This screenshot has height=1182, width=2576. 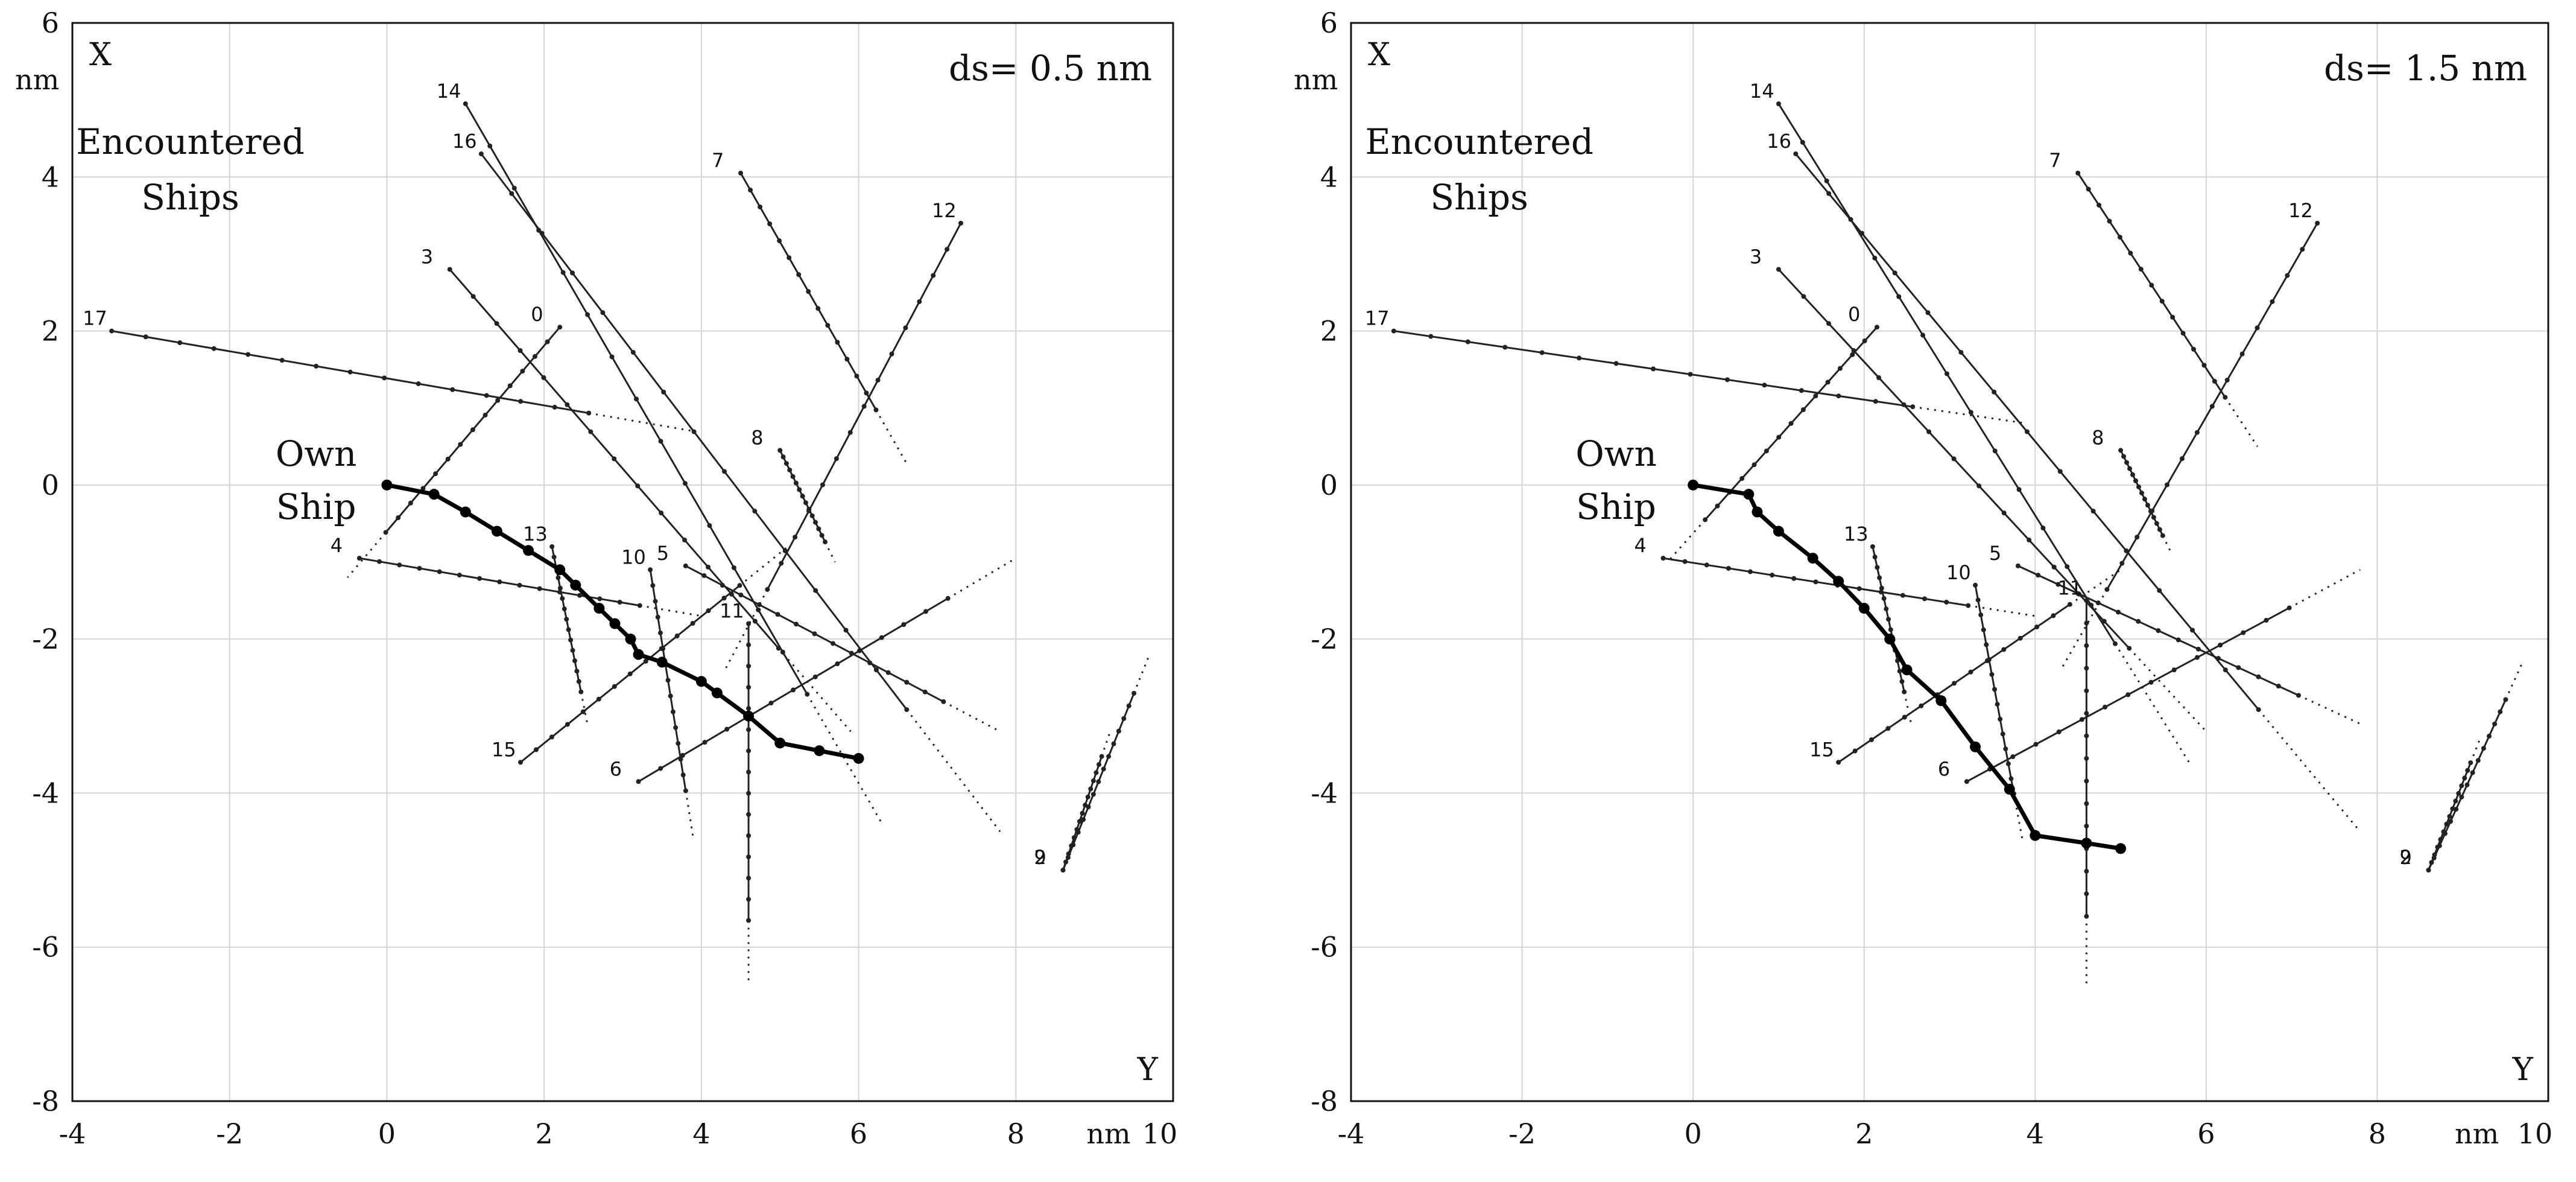 What do you see at coordinates (1040, 857) in the screenshot?
I see `ship-9-label: 9` at bounding box center [1040, 857].